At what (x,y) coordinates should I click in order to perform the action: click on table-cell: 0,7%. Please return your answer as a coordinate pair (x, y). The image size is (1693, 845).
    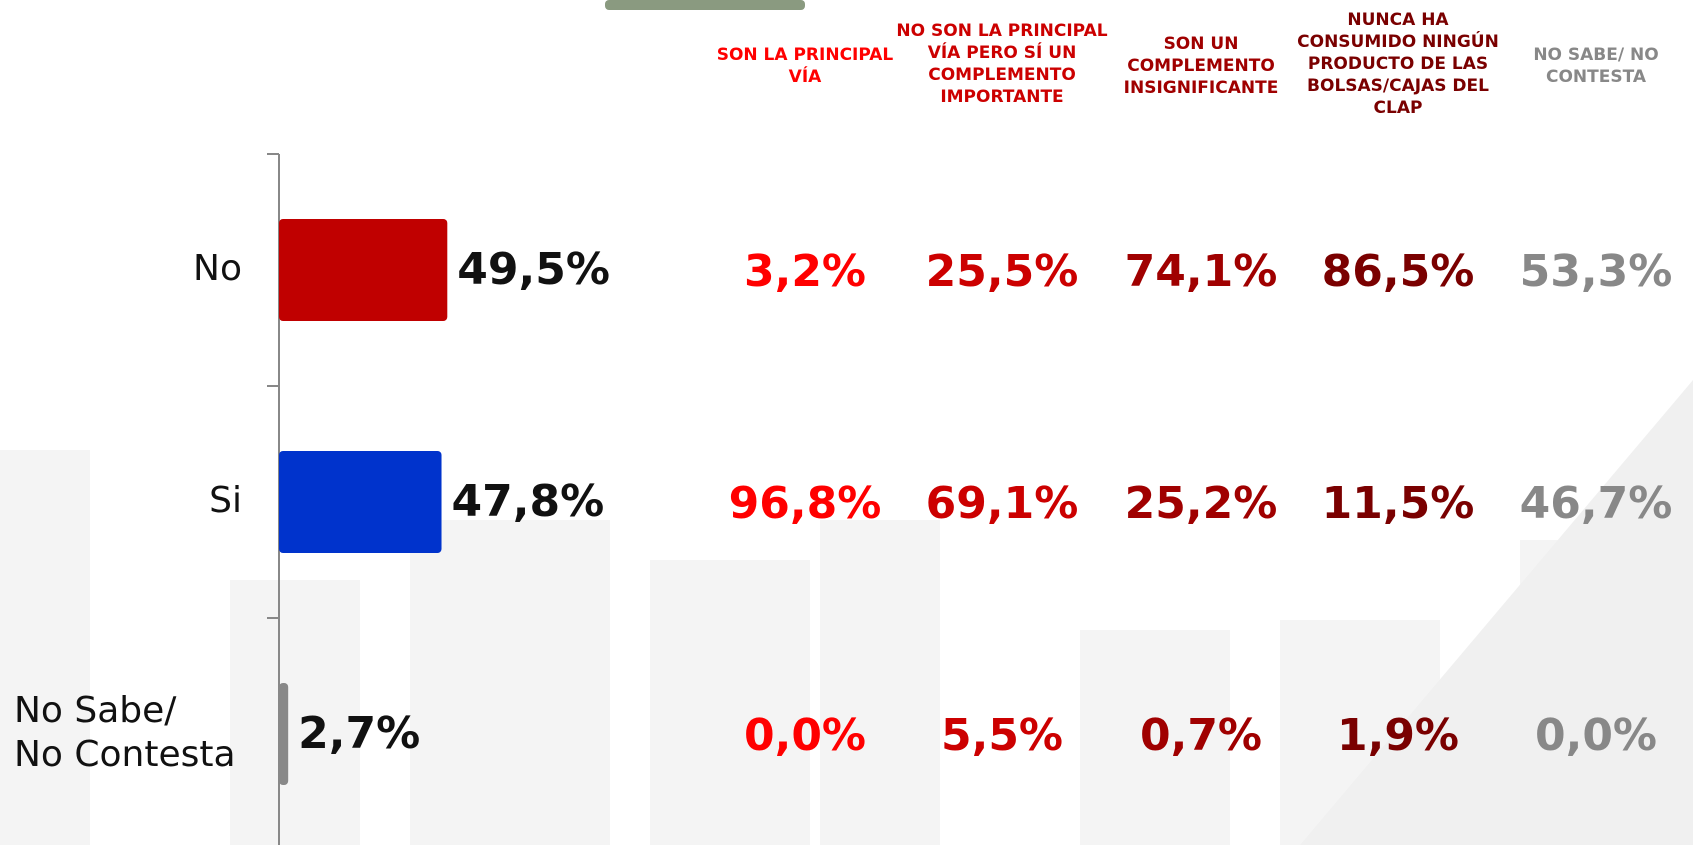
    Looking at the image, I should click on (1201, 735).